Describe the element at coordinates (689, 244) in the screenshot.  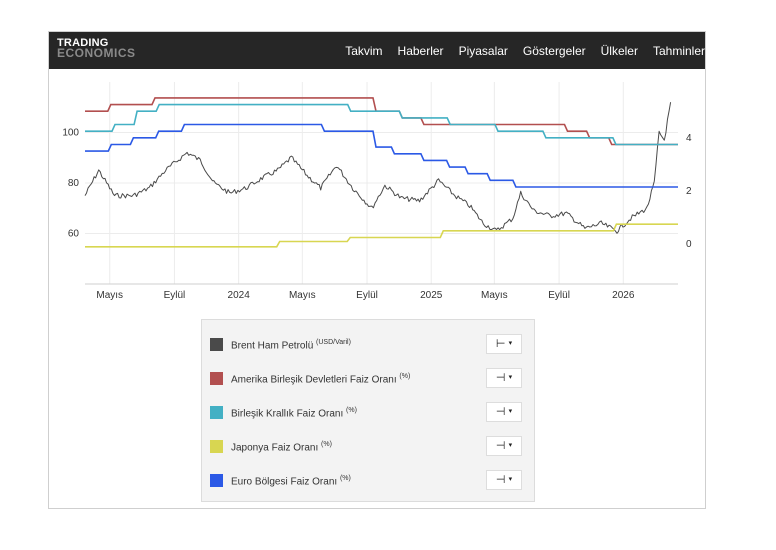
I see `y-right-tick-label: 0` at that location.